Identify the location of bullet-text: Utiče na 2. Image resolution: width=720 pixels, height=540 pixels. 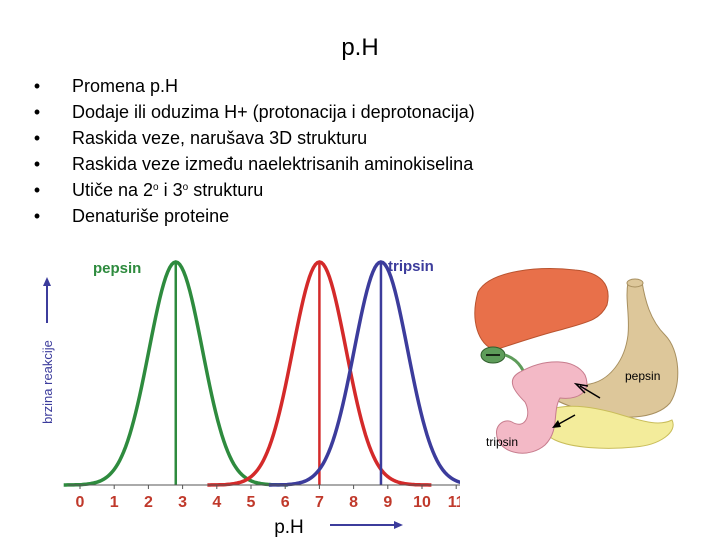
(113, 190).